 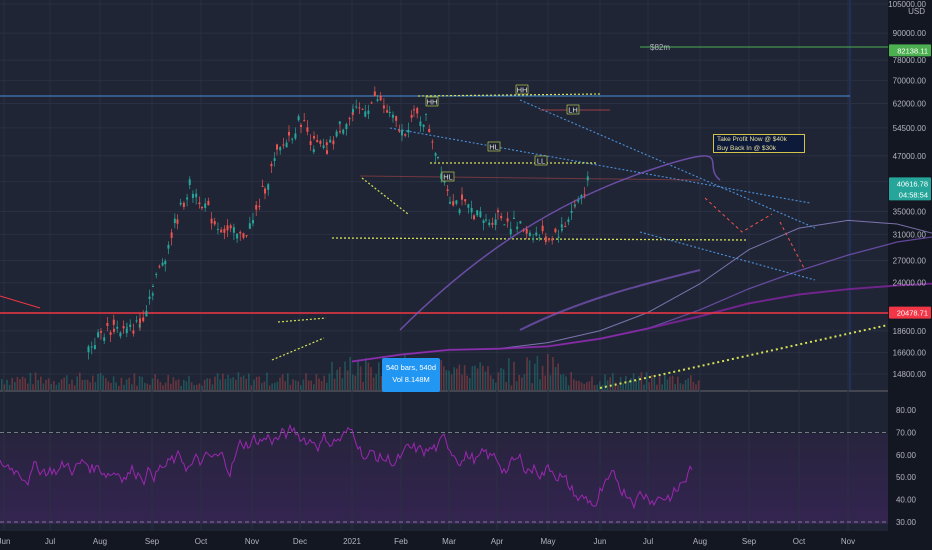 What do you see at coordinates (573, 110) in the screenshot?
I see `pattern-label: LH` at bounding box center [573, 110].